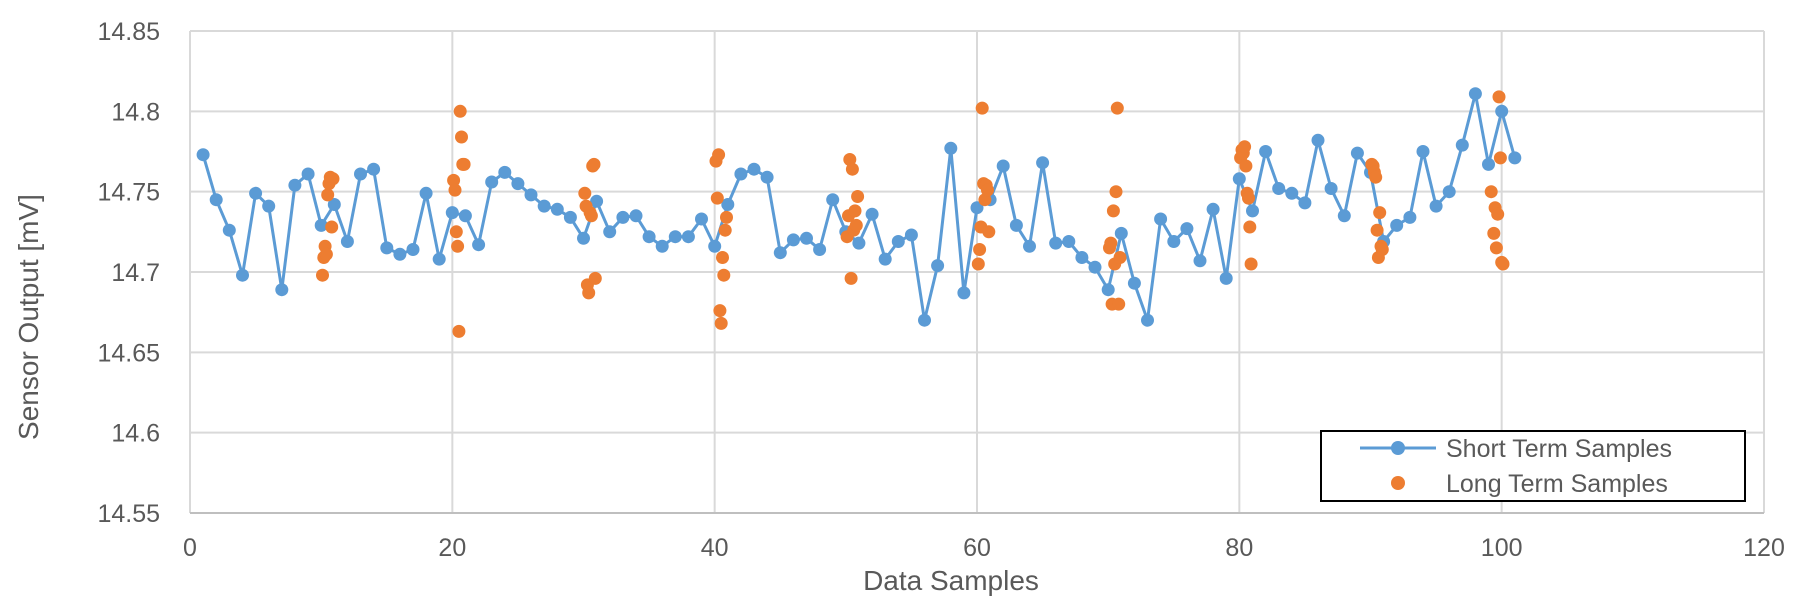  What do you see at coordinates (28, 317) in the screenshot?
I see `y-axis-title: Sensor Output [mV]` at bounding box center [28, 317].